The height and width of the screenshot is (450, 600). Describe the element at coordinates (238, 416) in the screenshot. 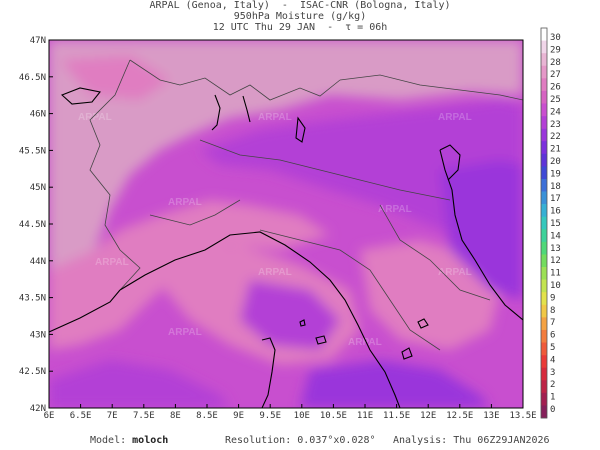

I see `x-tick-label: 9E` at that location.